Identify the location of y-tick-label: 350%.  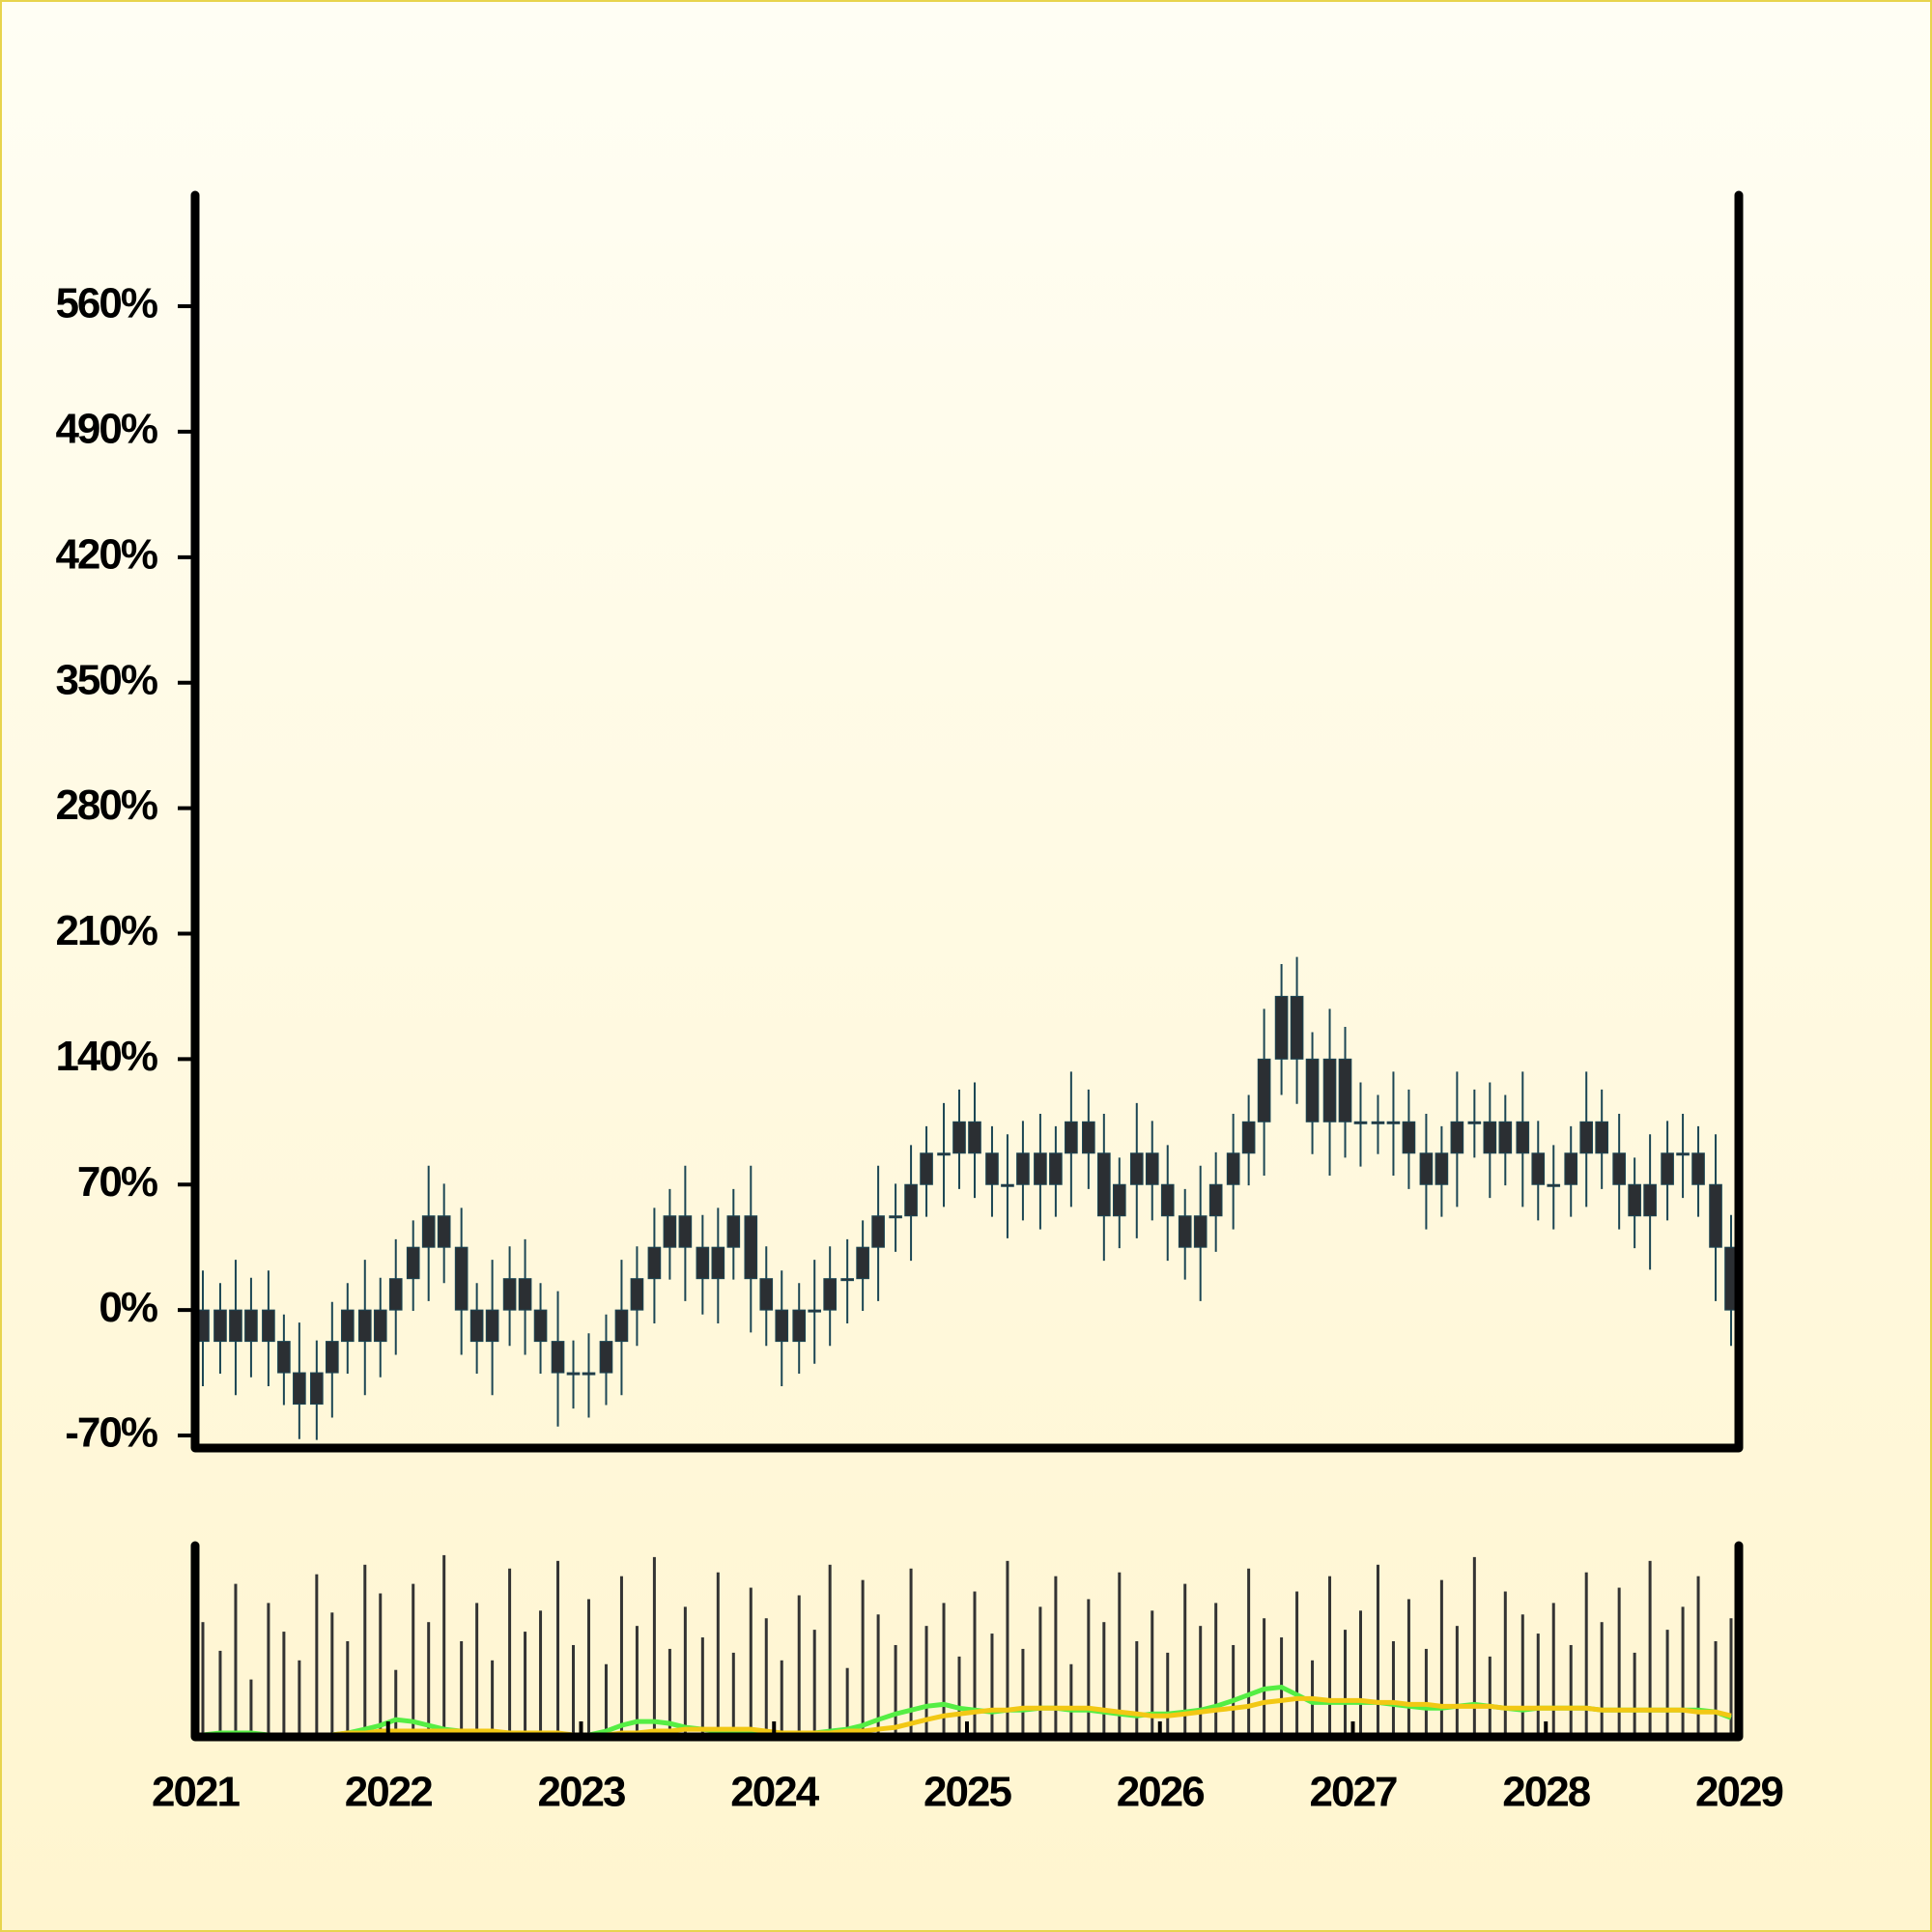
(105, 679).